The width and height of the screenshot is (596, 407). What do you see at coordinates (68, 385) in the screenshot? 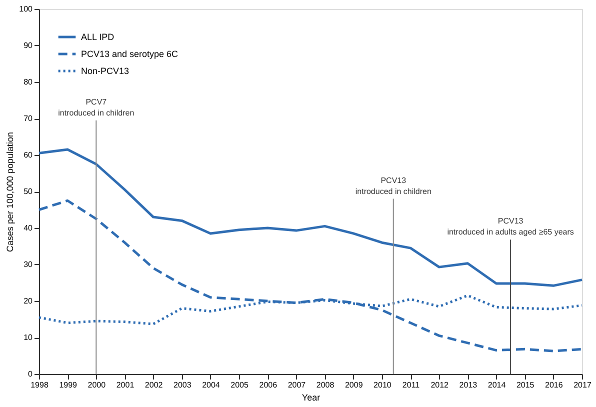
I see `x-tick-label: 1999` at bounding box center [68, 385].